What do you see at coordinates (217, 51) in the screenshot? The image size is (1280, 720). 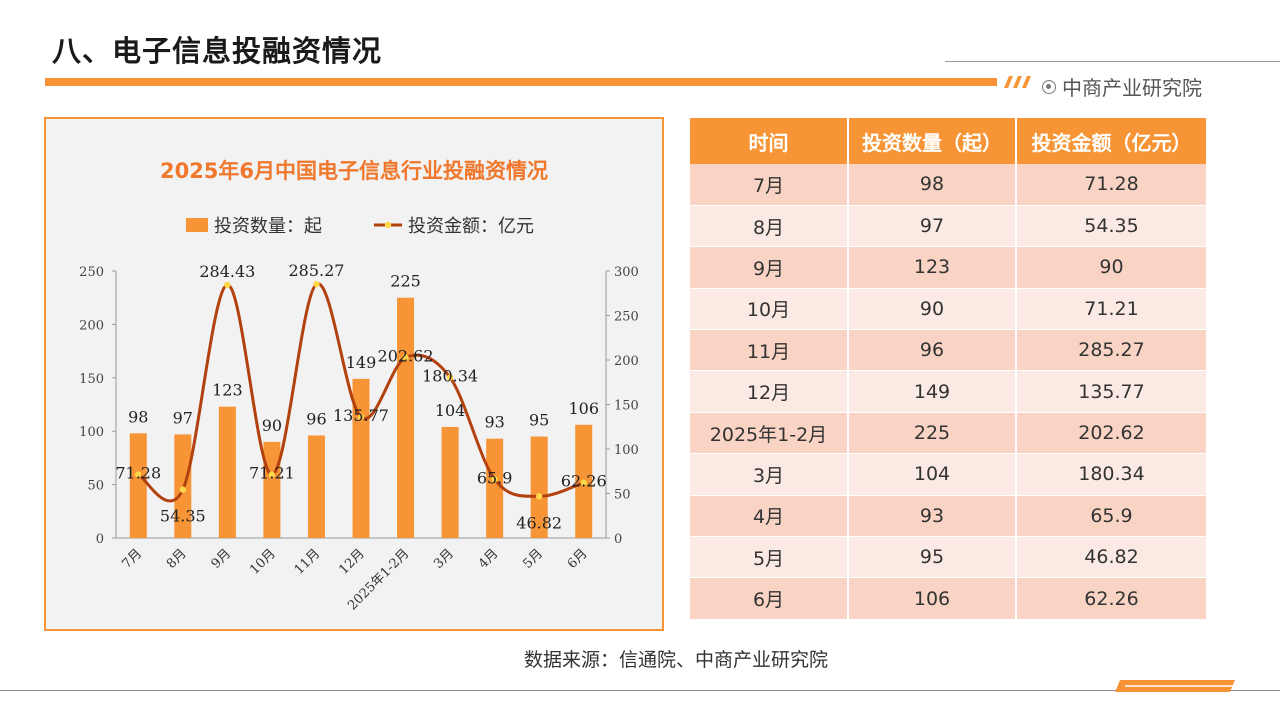 I see `page-title: 八、电子信息投融资情况` at bounding box center [217, 51].